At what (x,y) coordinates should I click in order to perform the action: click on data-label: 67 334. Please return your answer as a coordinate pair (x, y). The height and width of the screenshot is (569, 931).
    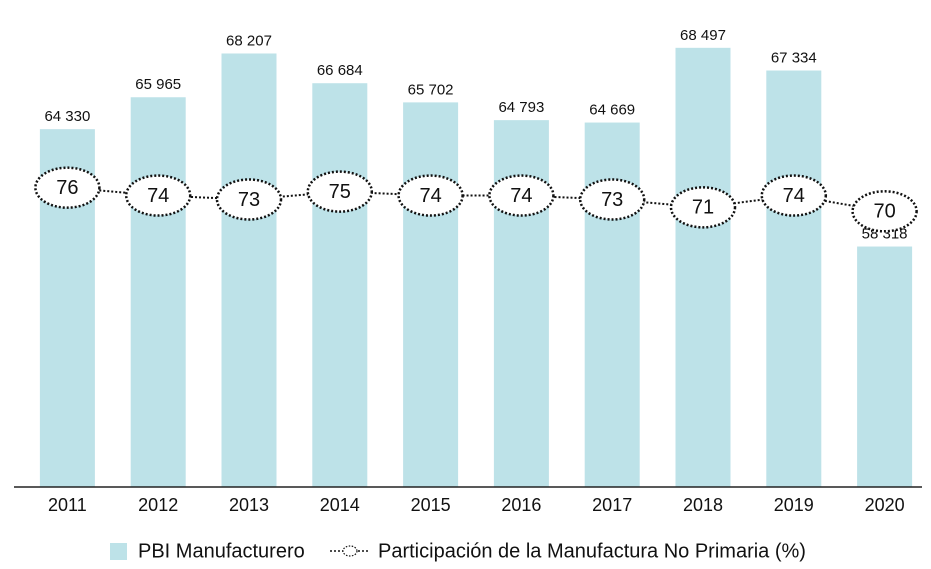
    Looking at the image, I should click on (794, 57).